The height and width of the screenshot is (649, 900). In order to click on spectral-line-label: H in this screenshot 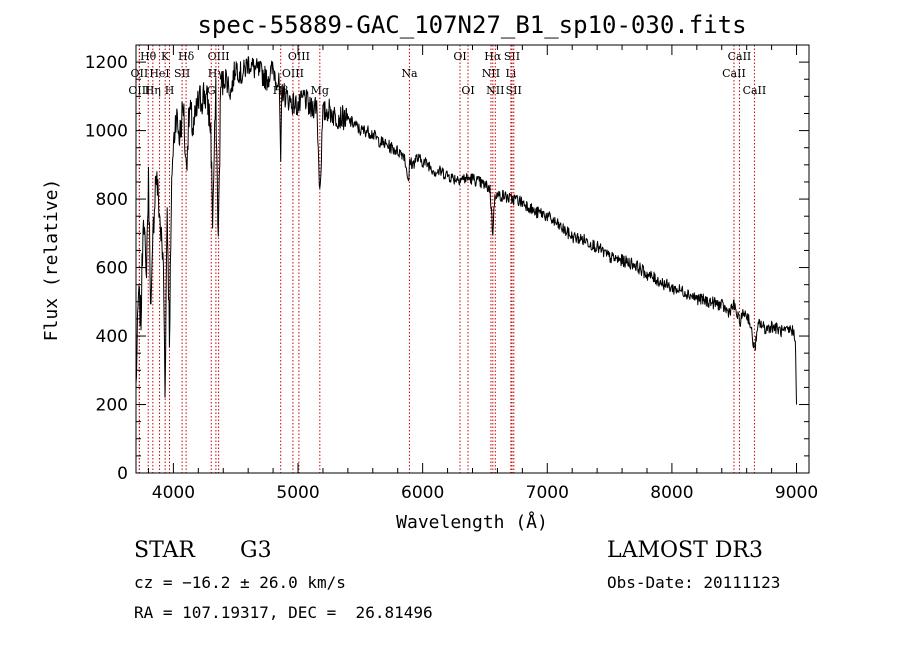, I will do `click(170, 90)`.